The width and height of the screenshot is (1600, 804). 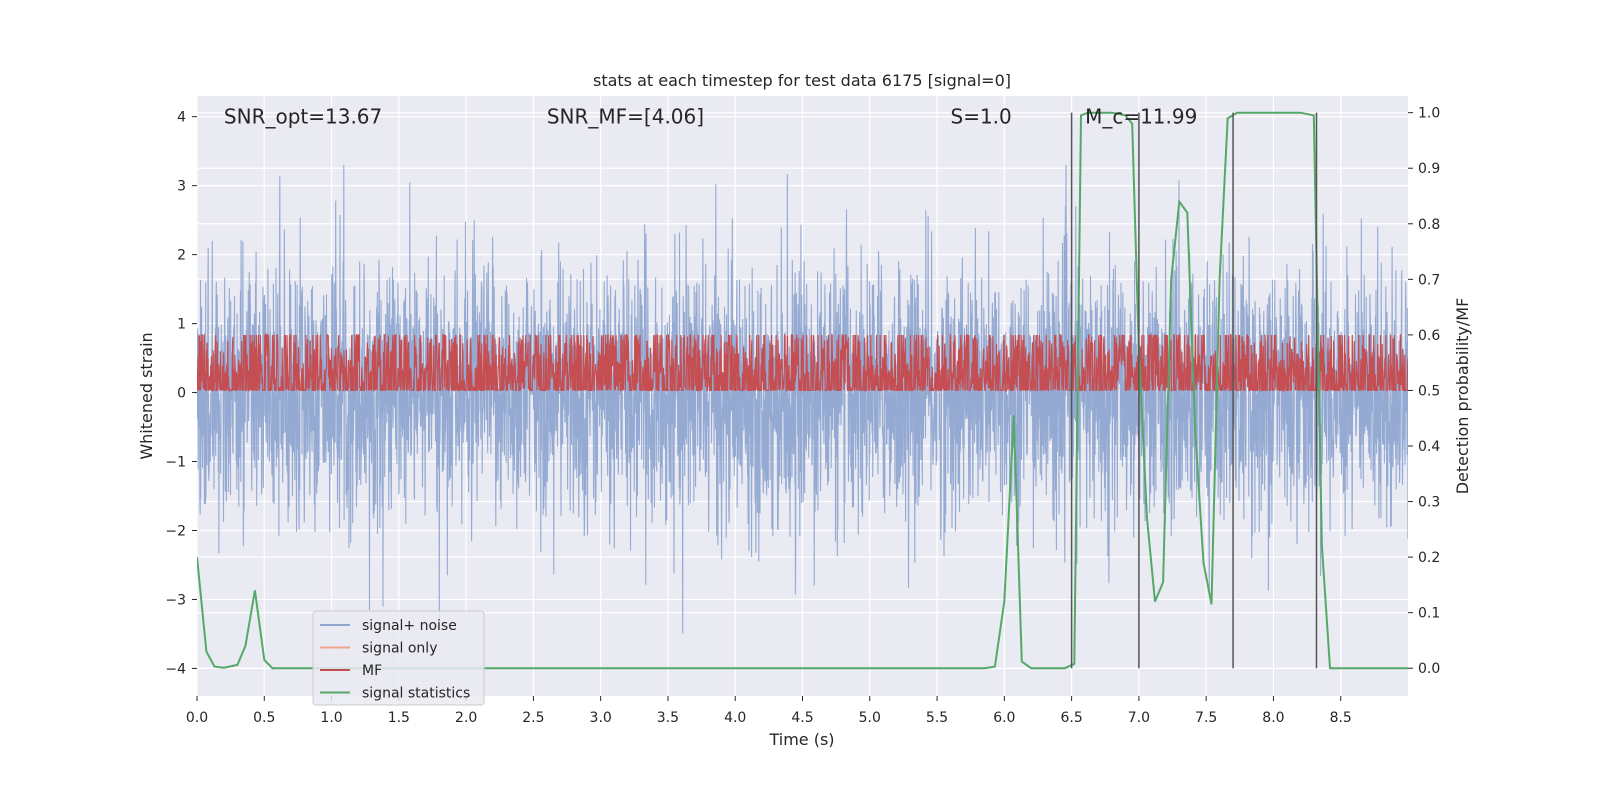 What do you see at coordinates (1429, 391) in the screenshot?
I see `y-tick-label-right: 0.5` at bounding box center [1429, 391].